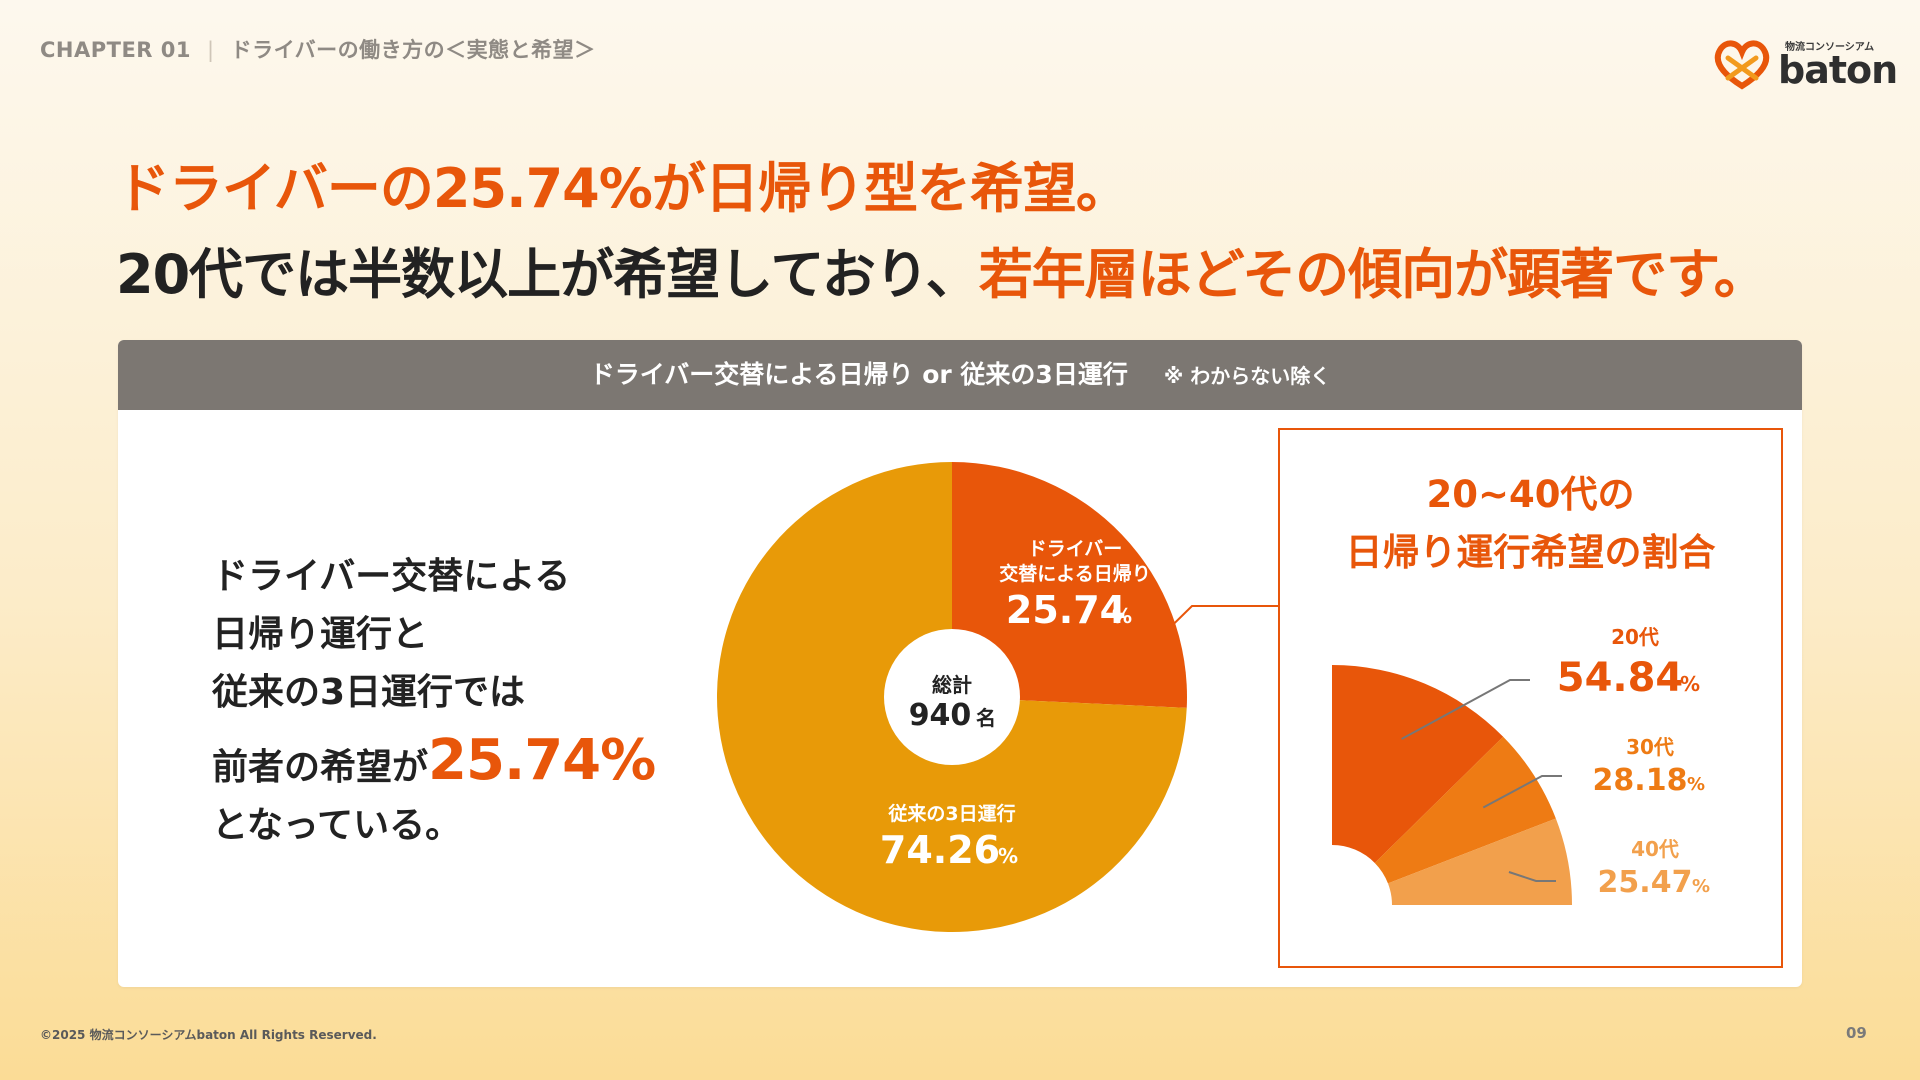 This screenshot has height=1080, width=1920. I want to click on age-label-30s: 30代, so click(1650, 747).